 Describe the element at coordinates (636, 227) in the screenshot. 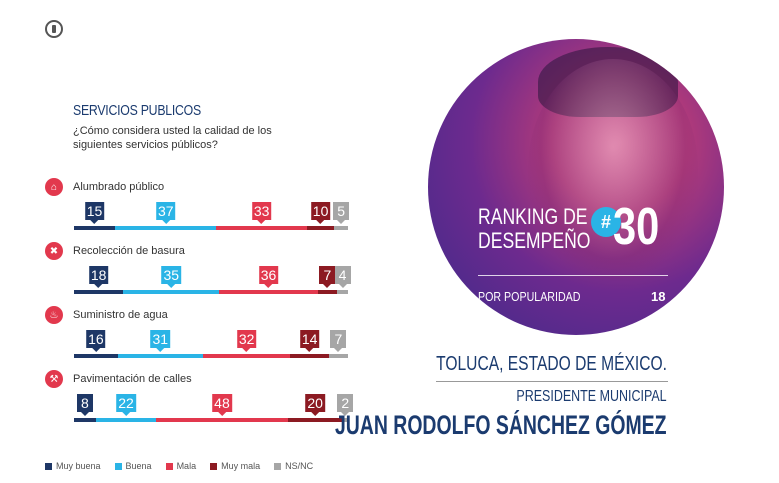

I see `ranking-number: 30` at that location.